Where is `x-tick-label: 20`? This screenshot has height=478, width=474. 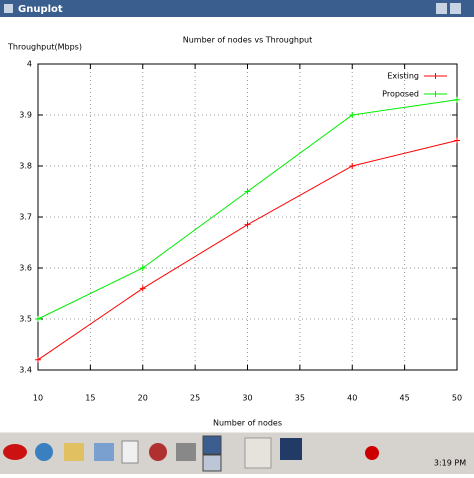
x-tick-label: 20 is located at coordinates (143, 398).